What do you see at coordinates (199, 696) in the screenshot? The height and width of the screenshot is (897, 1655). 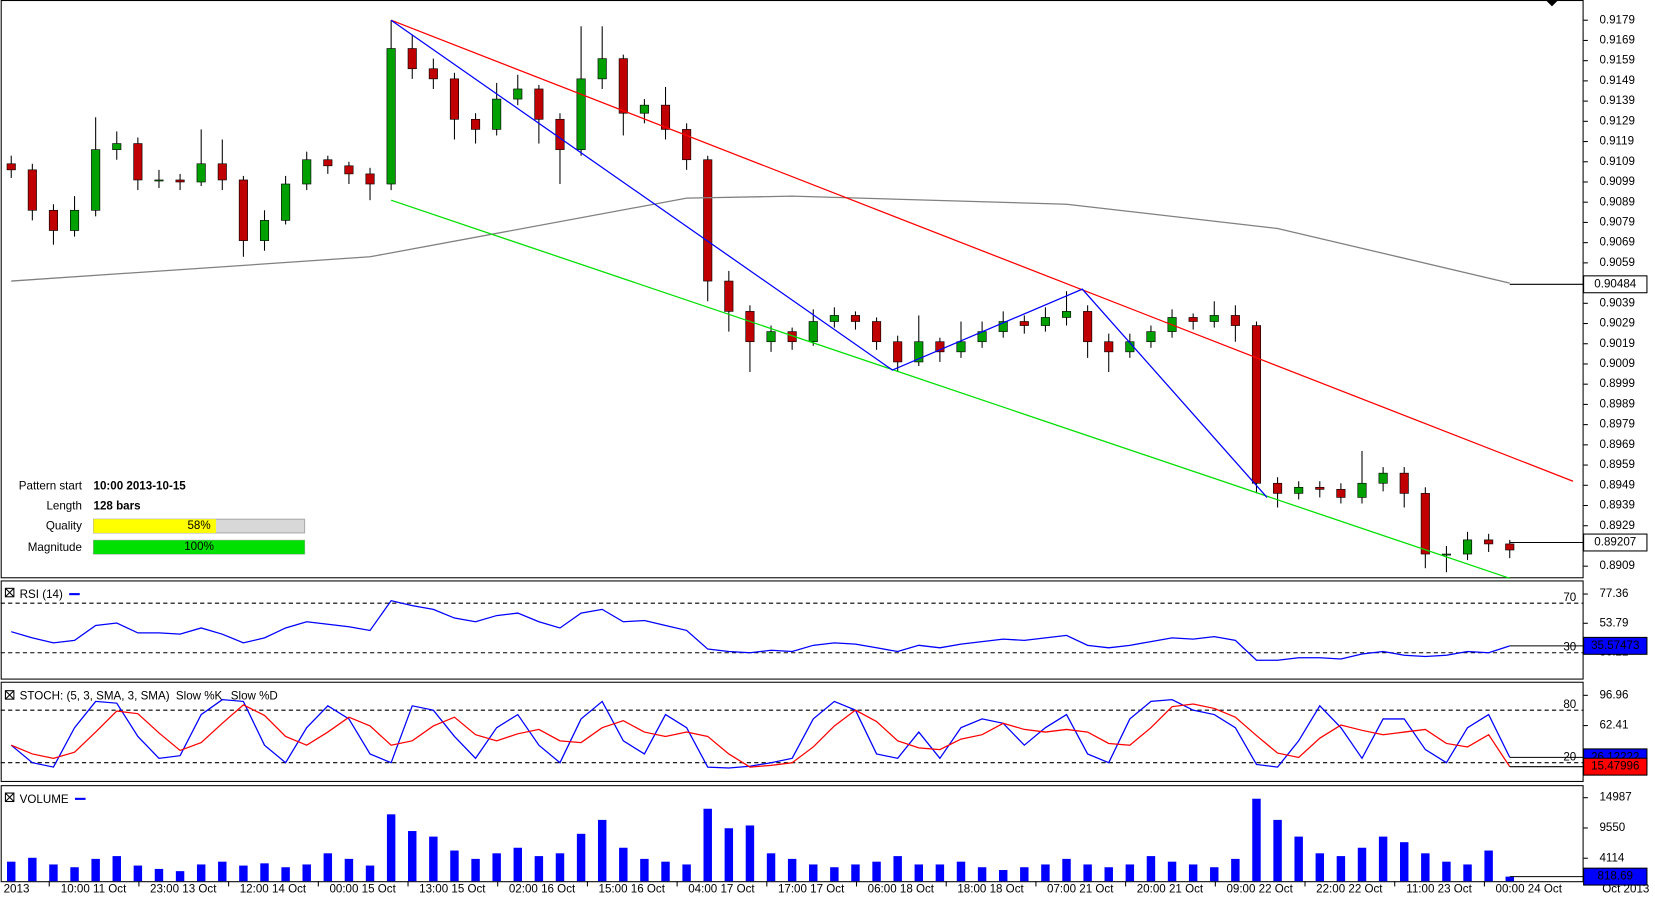 I see `legend-entry: Slow %K` at bounding box center [199, 696].